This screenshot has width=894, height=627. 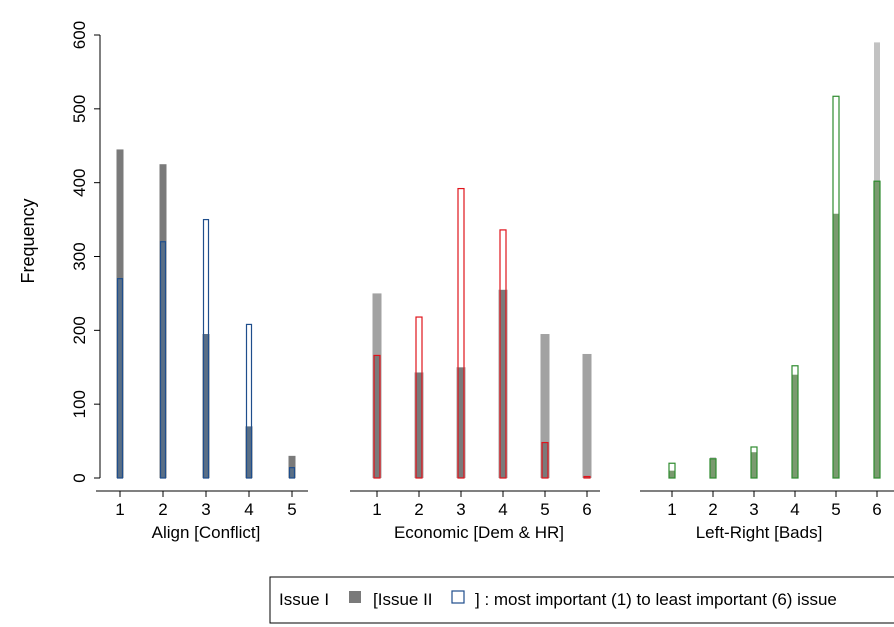 I want to click on x-axis-label: Economic [Dem & HR], so click(x=479, y=532).